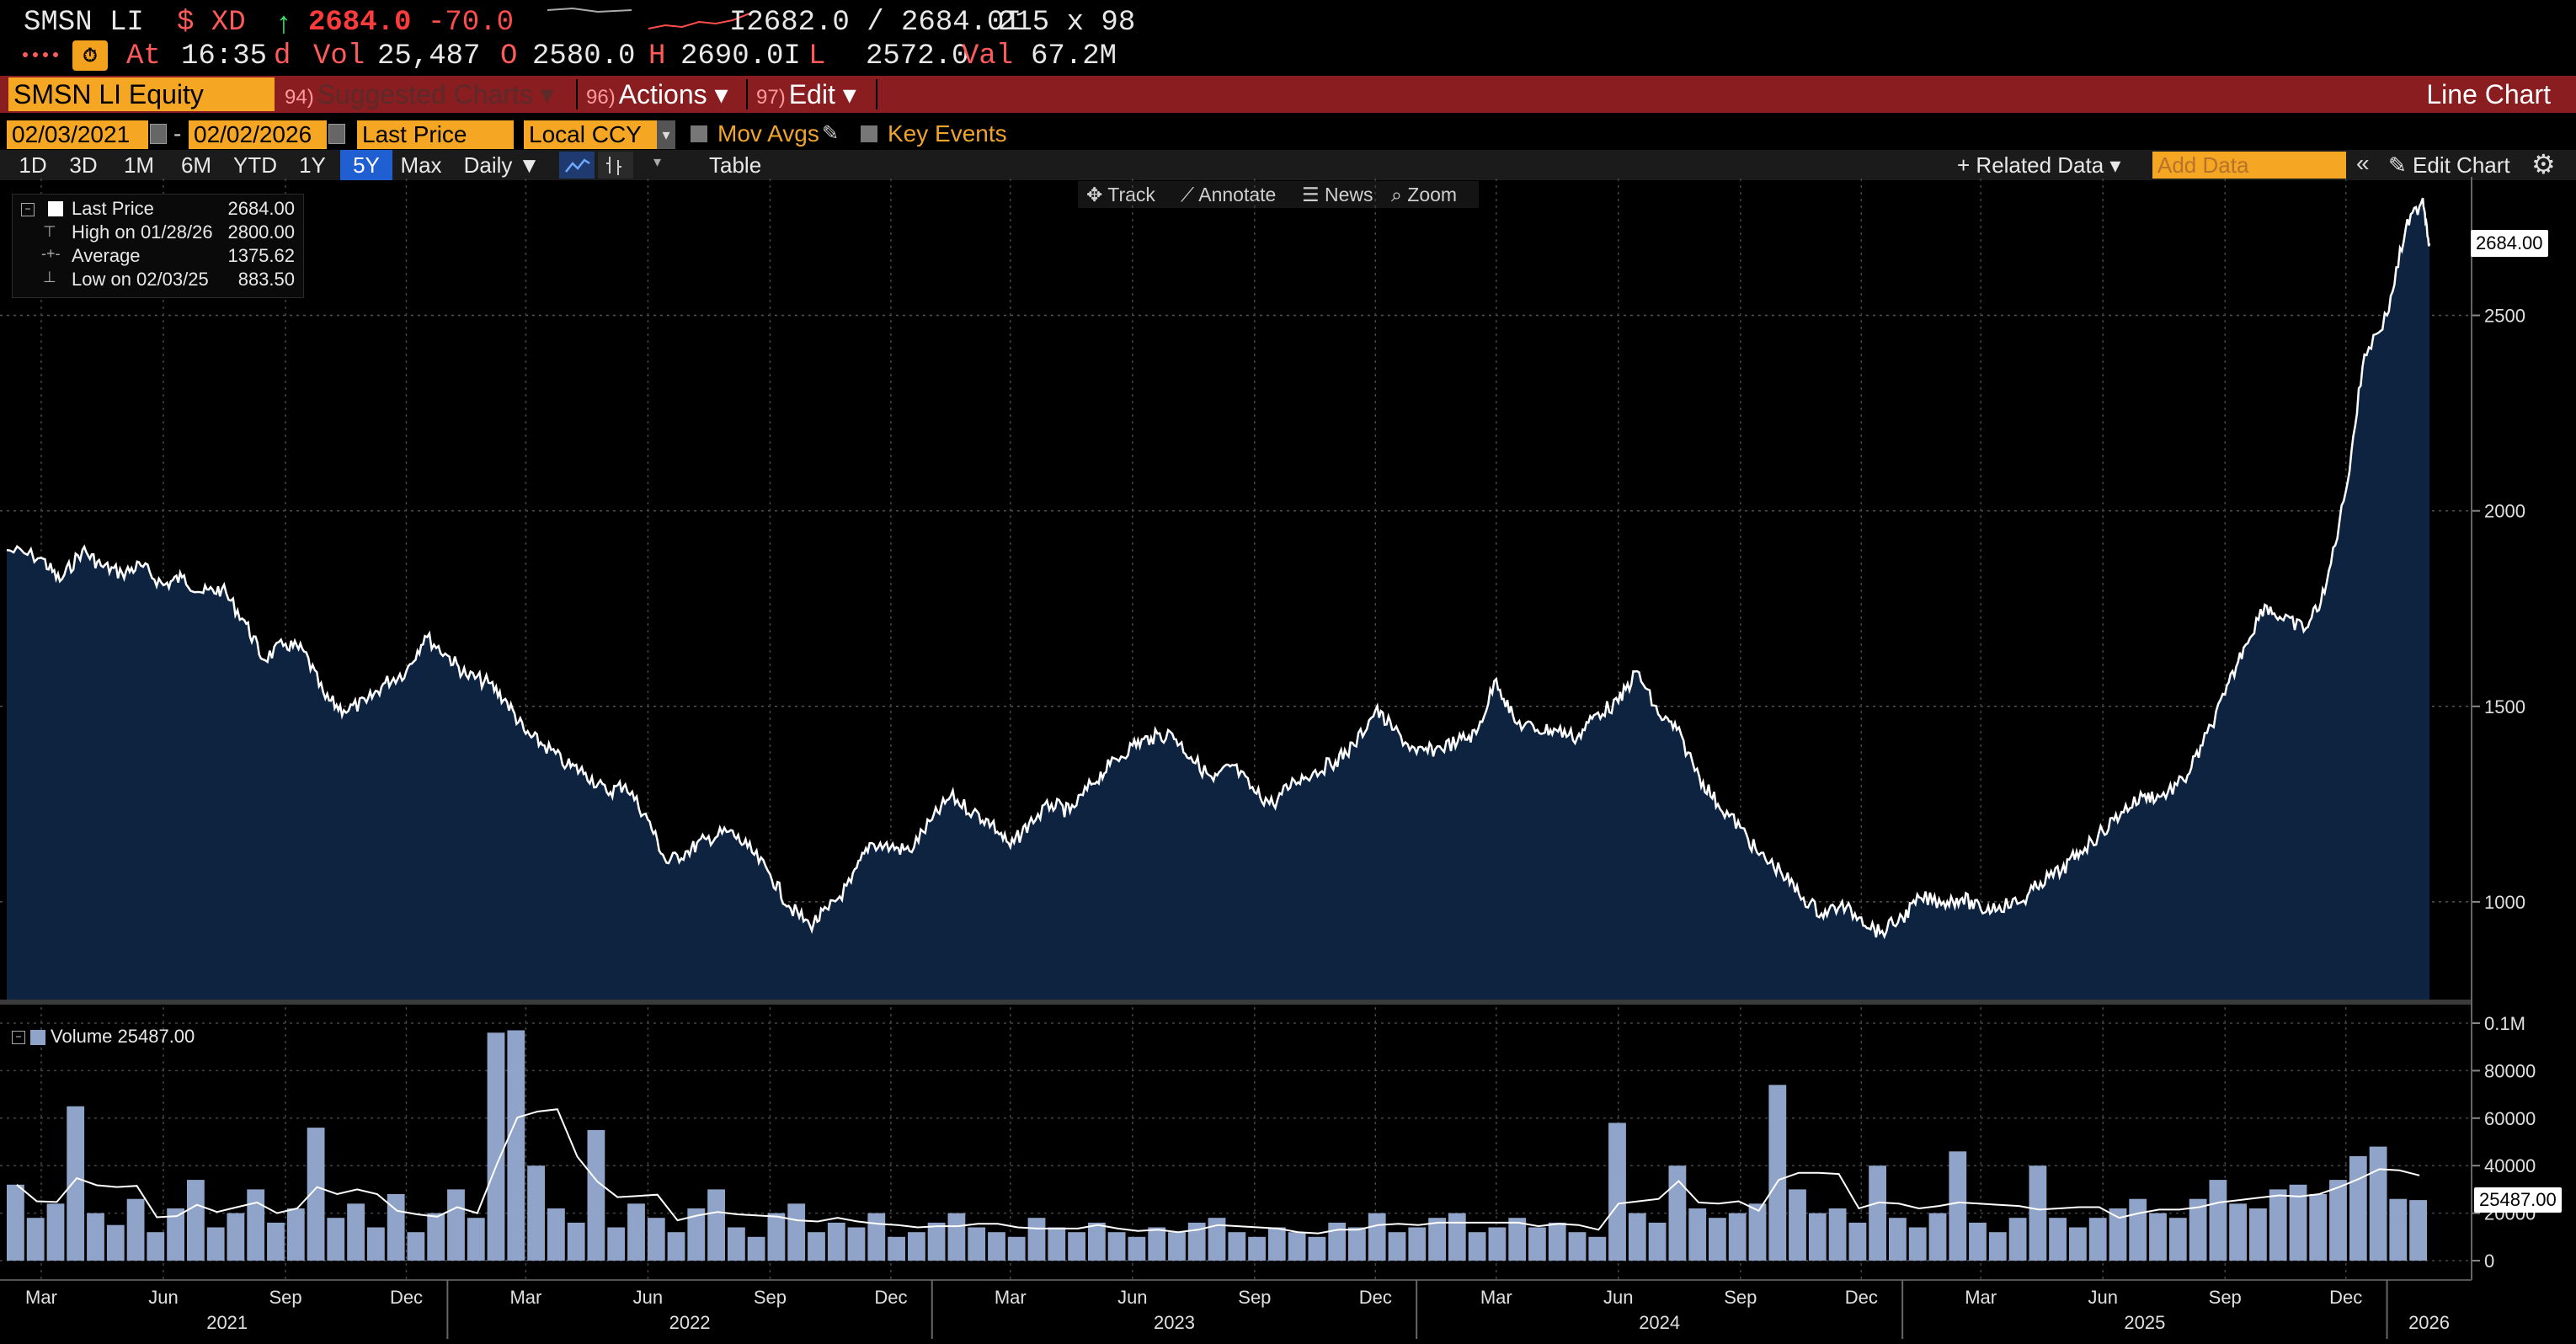  What do you see at coordinates (1349, 194) in the screenshot?
I see `news-label: News` at bounding box center [1349, 194].